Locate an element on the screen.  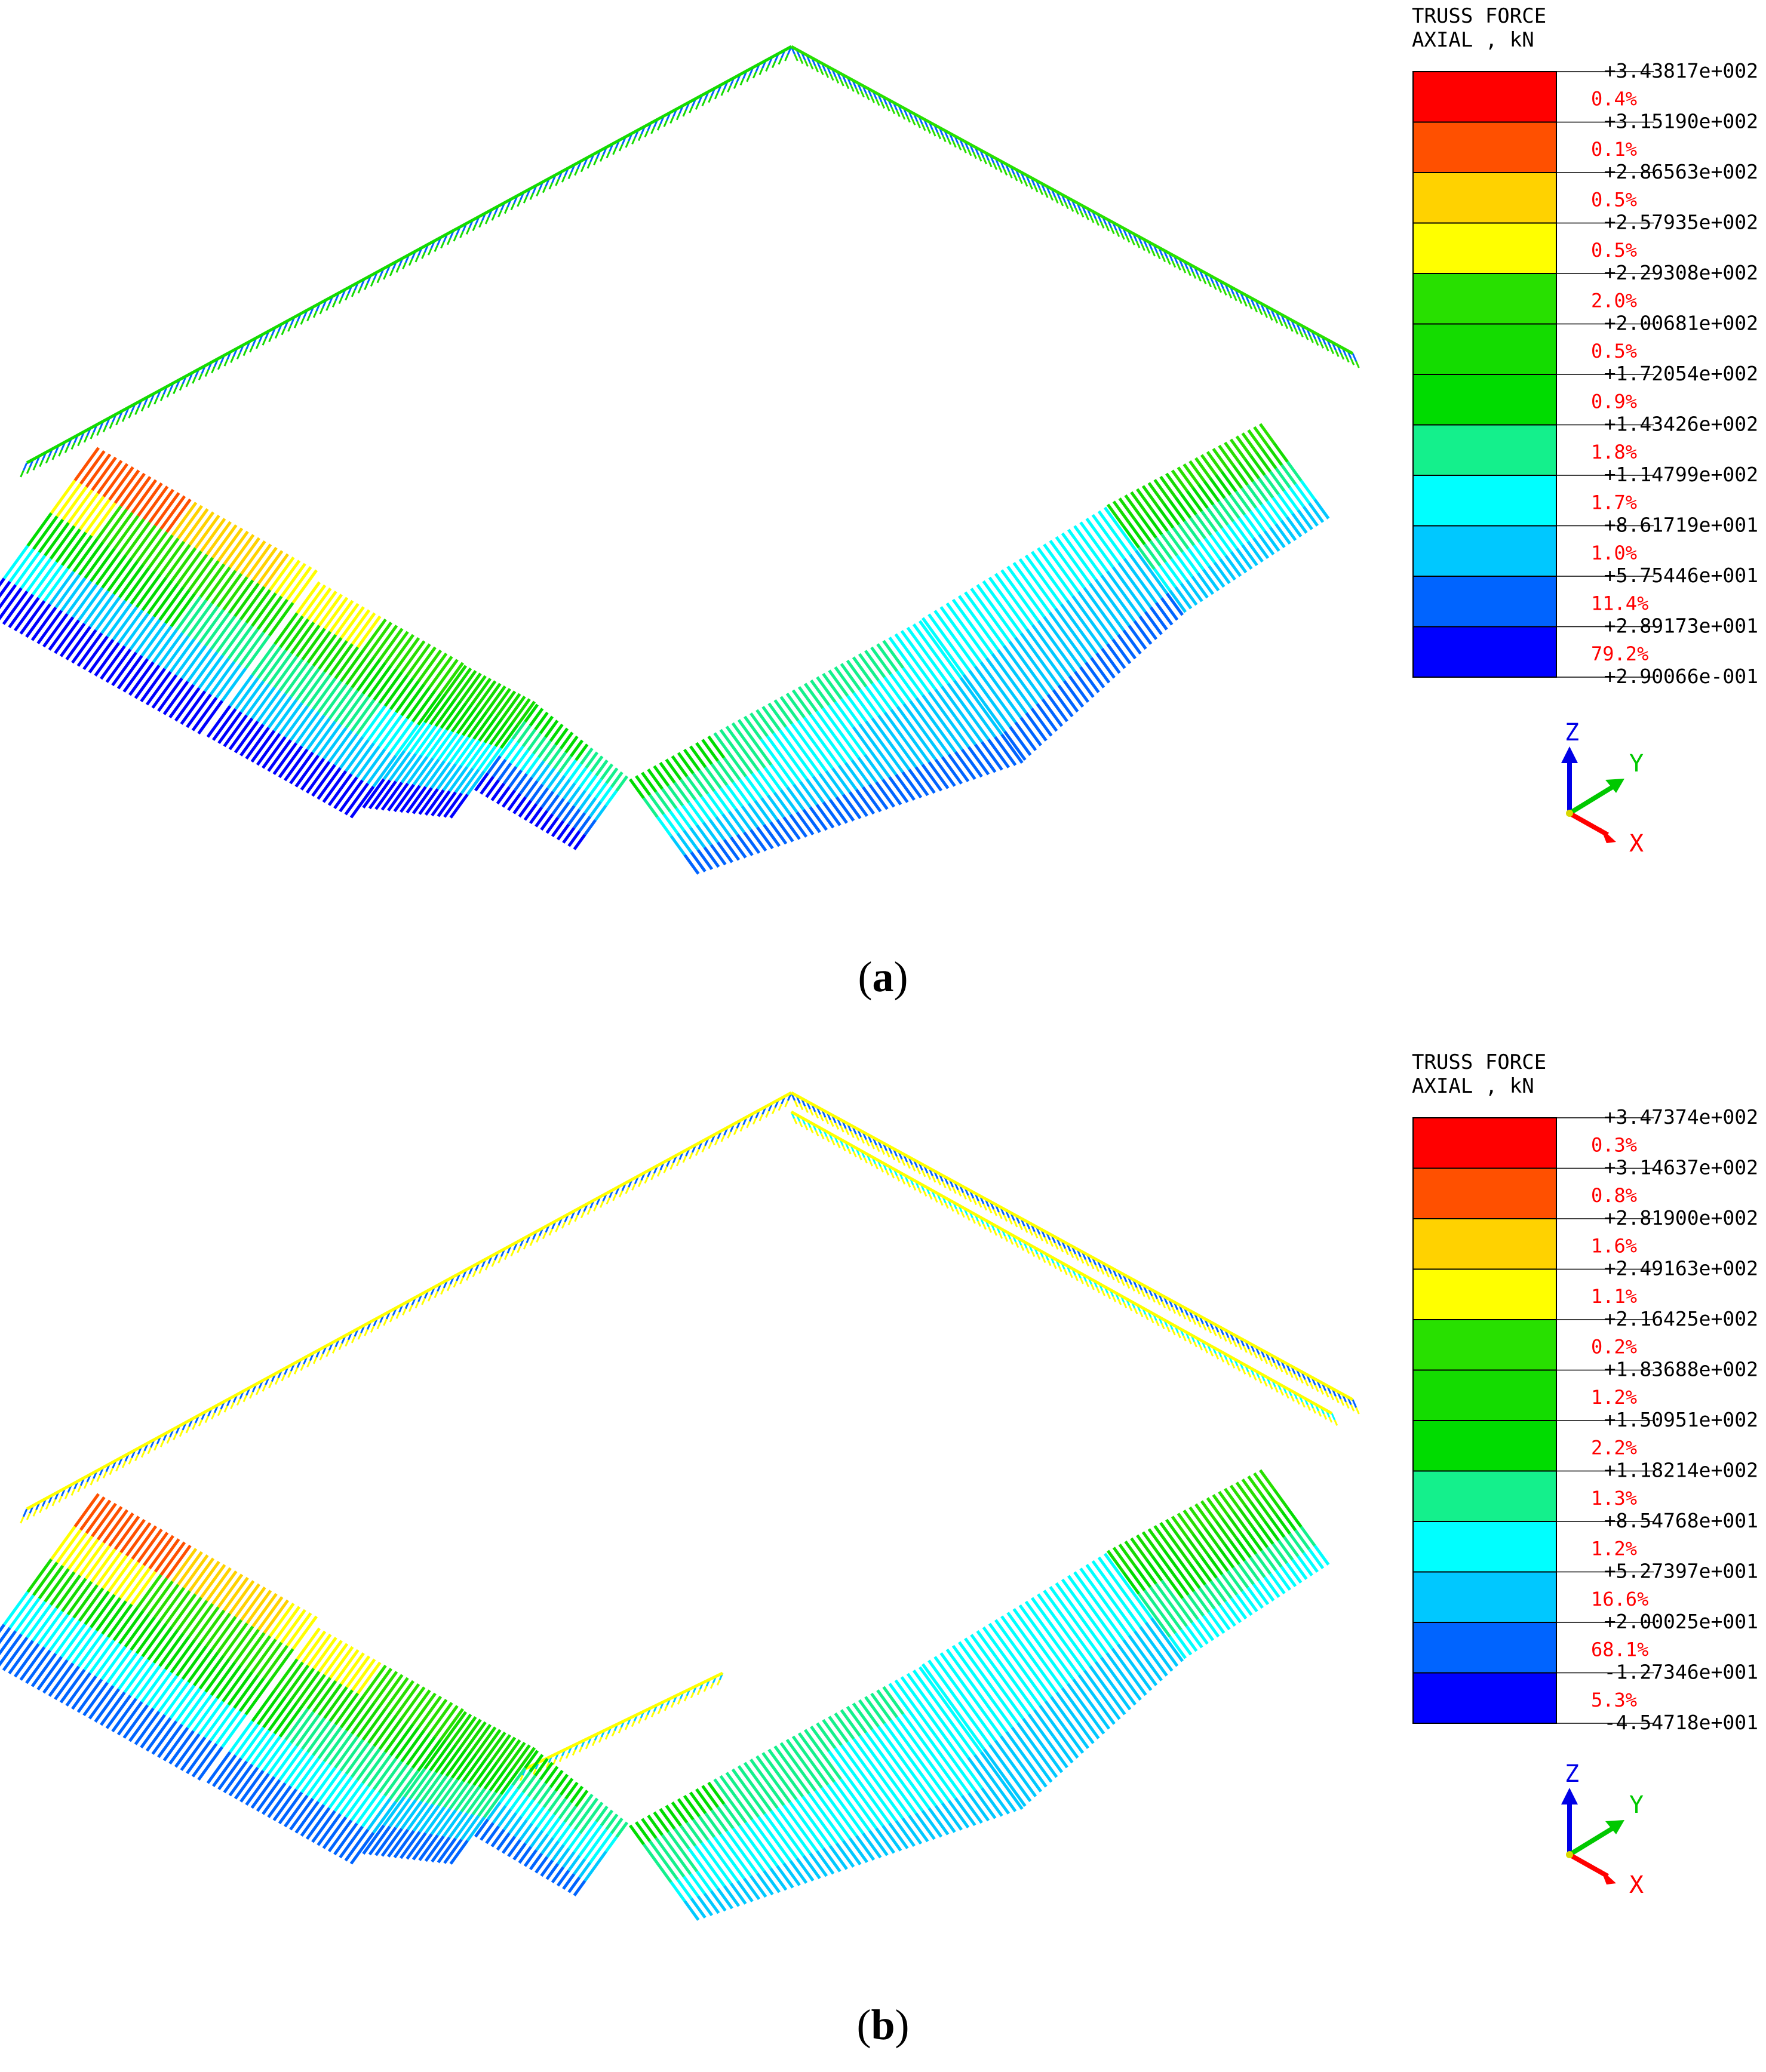
legend-bound: +2.89173e+001 is located at coordinates (1681, 626).